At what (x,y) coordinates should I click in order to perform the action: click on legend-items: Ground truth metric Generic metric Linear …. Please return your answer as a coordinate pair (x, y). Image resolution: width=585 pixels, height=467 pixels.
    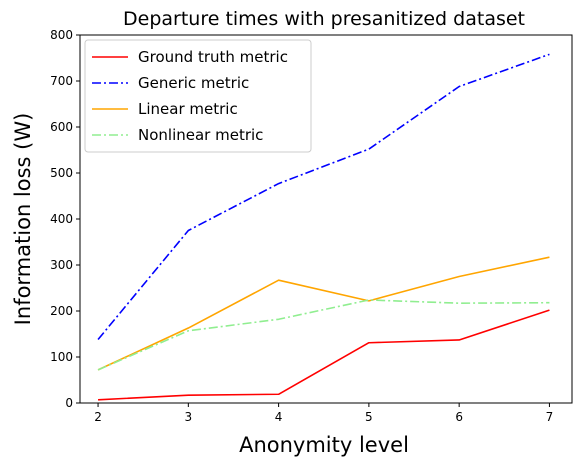
    Looking at the image, I should click on (190, 96).